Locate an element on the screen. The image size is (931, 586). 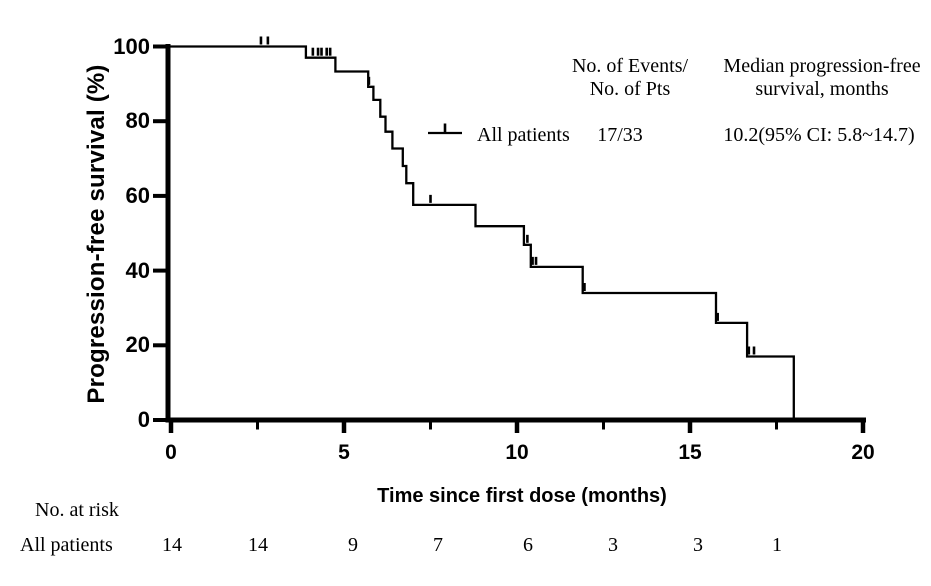
events-pts-header: No. of Events/ No. of Pts is located at coordinates (630, 78).